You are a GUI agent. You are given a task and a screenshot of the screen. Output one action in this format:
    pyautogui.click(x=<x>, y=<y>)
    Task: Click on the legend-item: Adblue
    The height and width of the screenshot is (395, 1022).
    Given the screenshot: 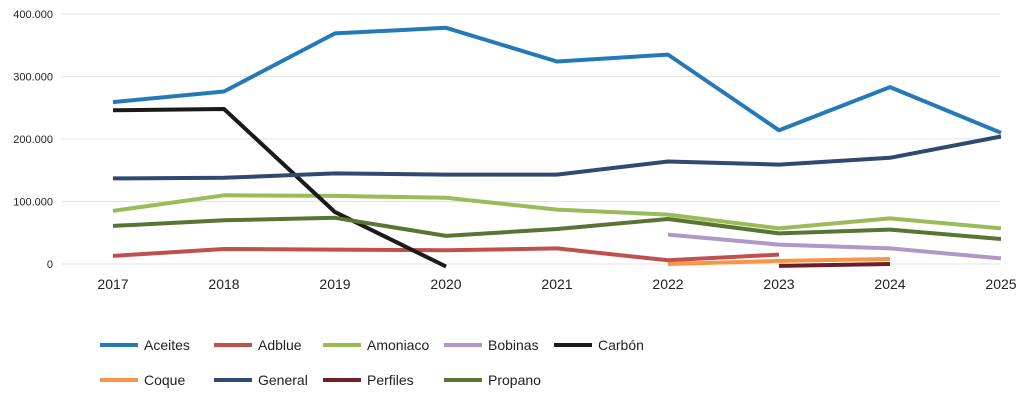 What is the action you would take?
    pyautogui.click(x=258, y=345)
    